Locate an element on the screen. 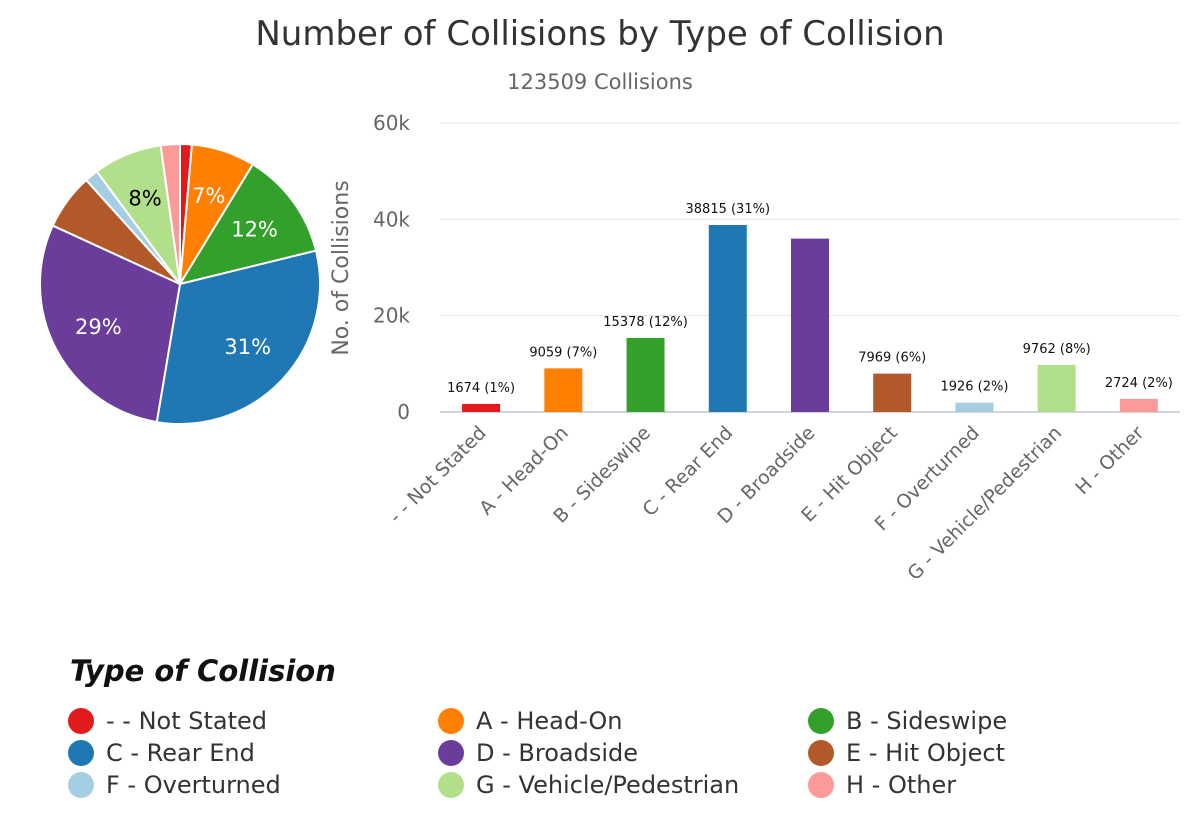  legend-label: F - Overturned is located at coordinates (193, 785).